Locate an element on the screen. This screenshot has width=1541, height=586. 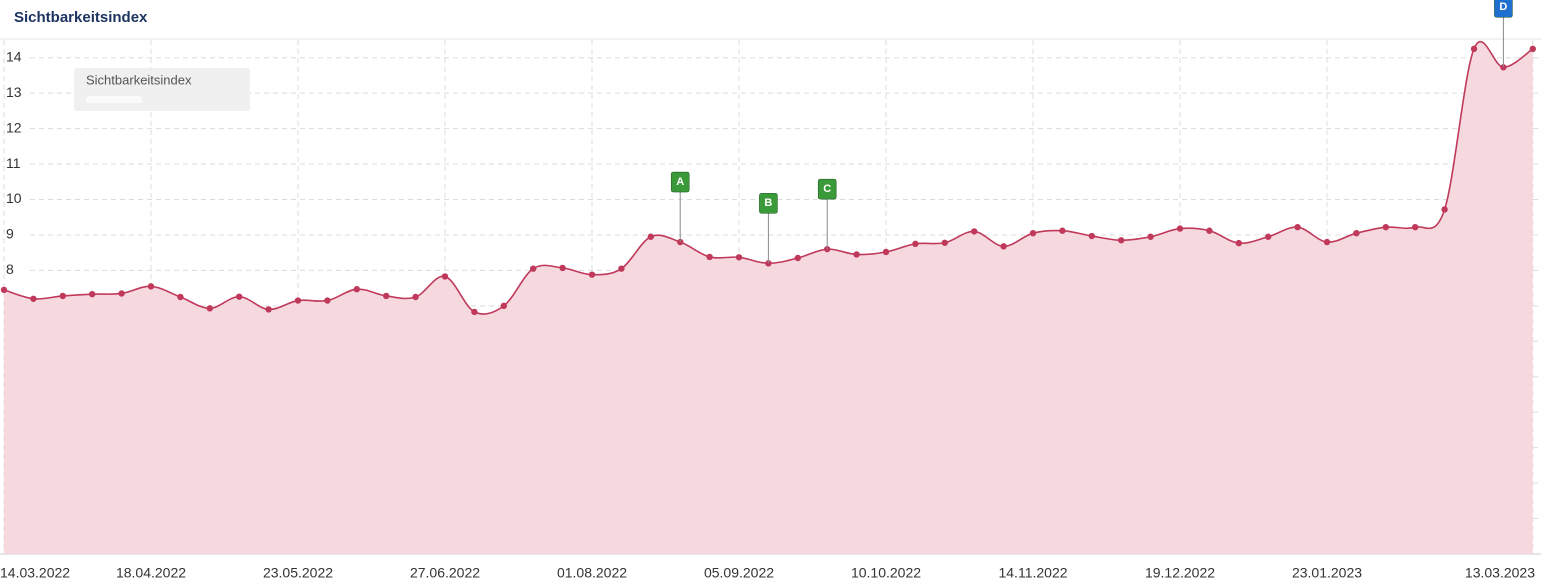
x-tick-label: 23.05.2022 is located at coordinates (298, 573).